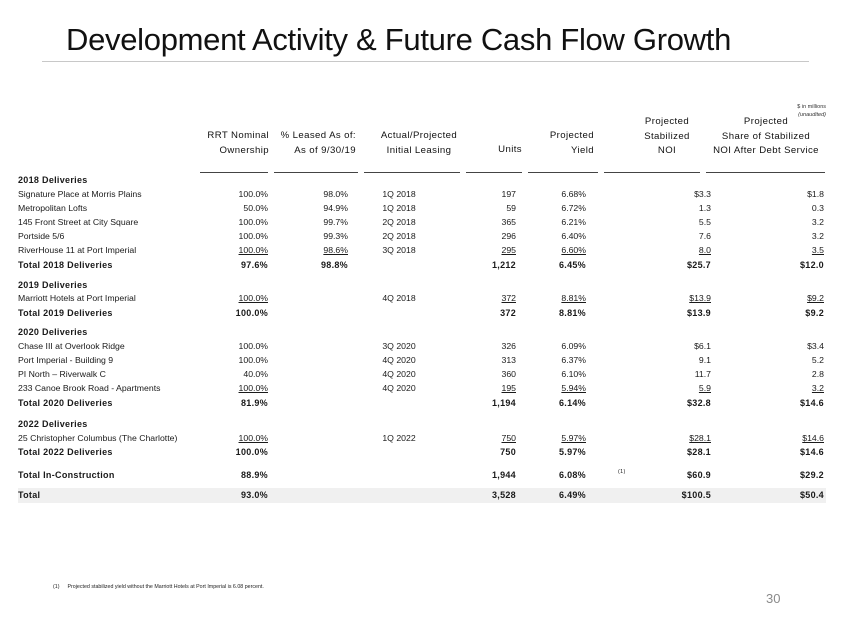 This screenshot has width=850, height=638. Describe the element at coordinates (56, 587) in the screenshot. I see `footnote-mark: (1)` at that location.